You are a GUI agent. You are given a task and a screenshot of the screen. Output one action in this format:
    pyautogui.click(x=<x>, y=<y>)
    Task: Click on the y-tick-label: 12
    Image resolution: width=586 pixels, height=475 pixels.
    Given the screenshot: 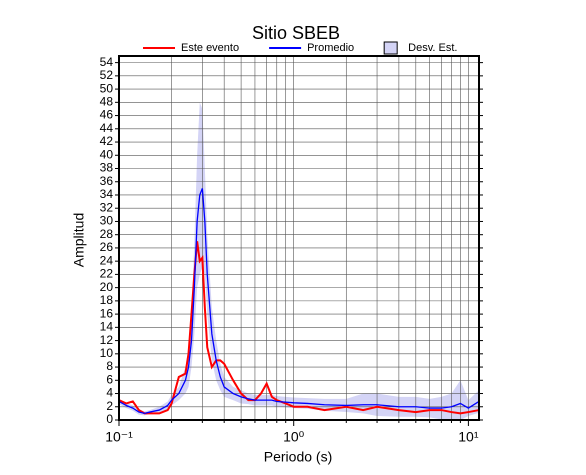 What is the action you would take?
    pyautogui.click(x=107, y=340)
    